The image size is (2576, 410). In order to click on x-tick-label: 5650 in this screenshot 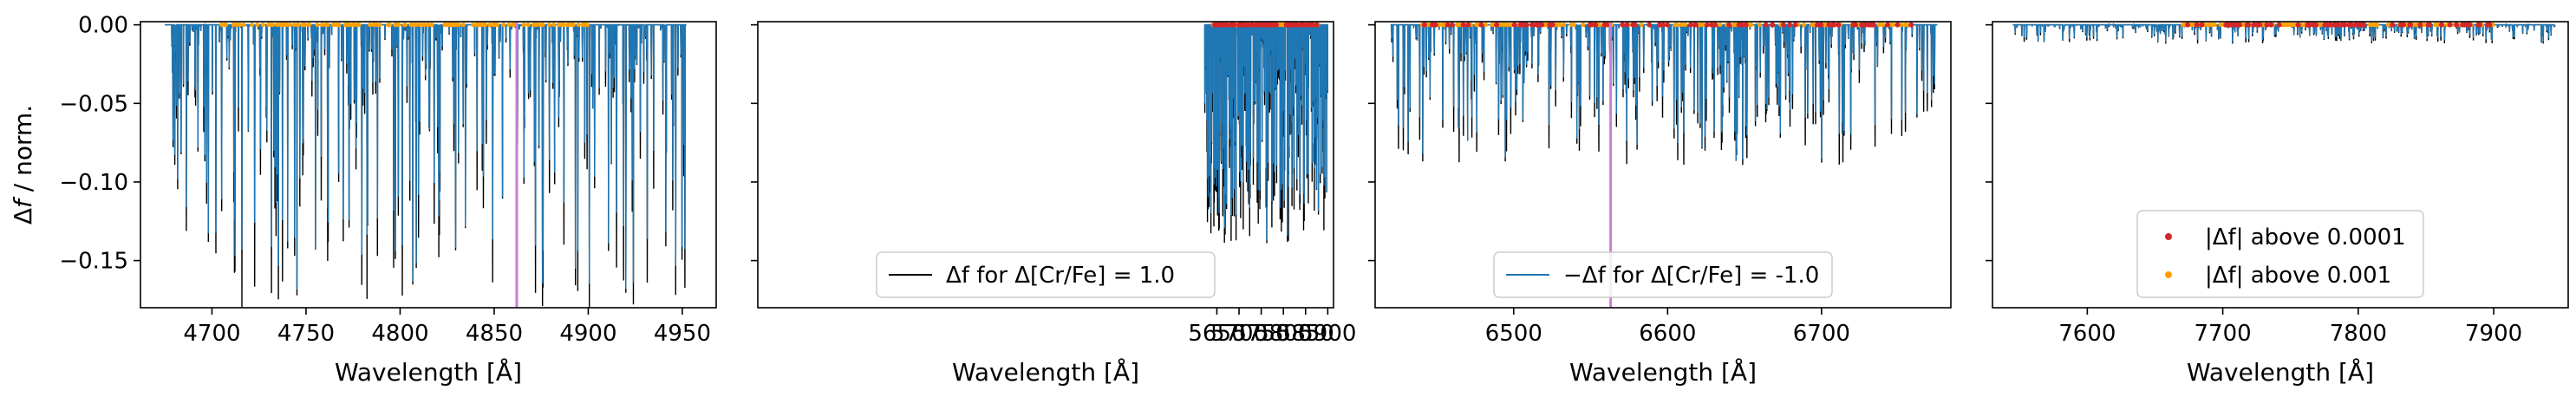, I will do `click(1217, 334)`.